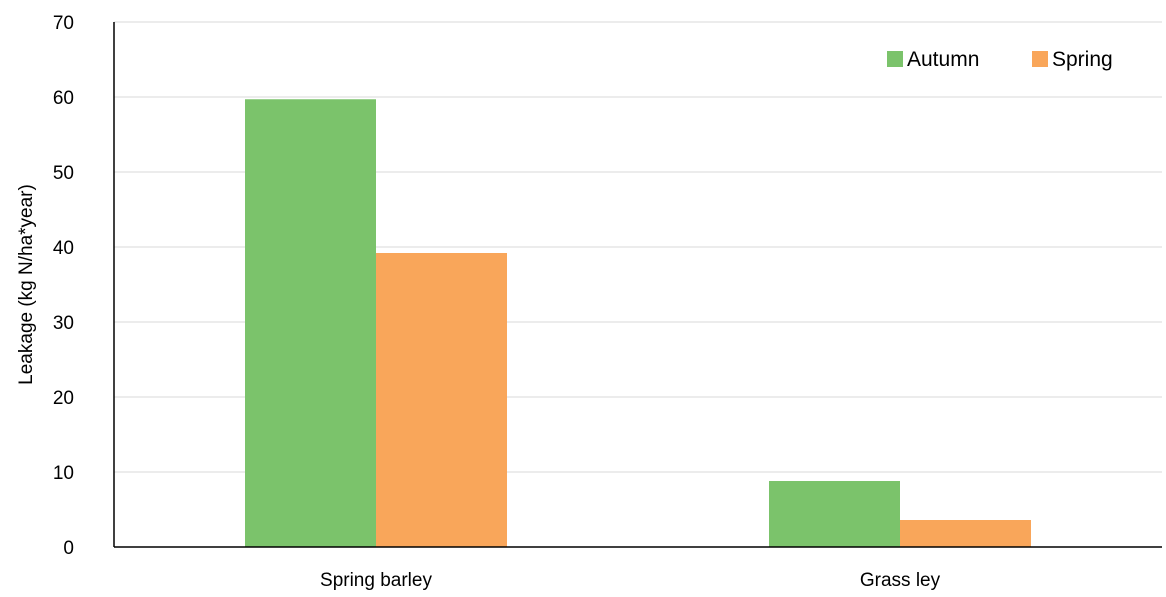 This screenshot has width=1166, height=597. I want to click on y-tick-label: 0, so click(68, 548).